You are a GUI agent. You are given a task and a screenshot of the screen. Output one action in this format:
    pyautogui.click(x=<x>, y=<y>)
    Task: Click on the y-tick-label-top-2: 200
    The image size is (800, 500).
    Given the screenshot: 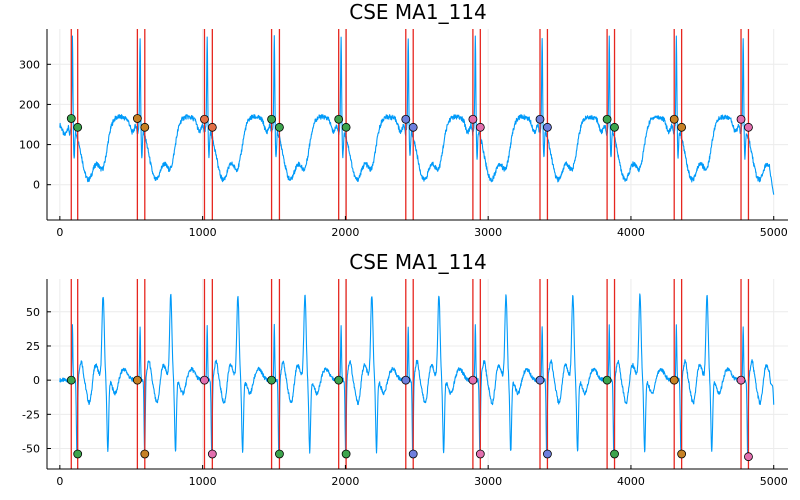 What is the action you would take?
    pyautogui.click(x=29, y=104)
    